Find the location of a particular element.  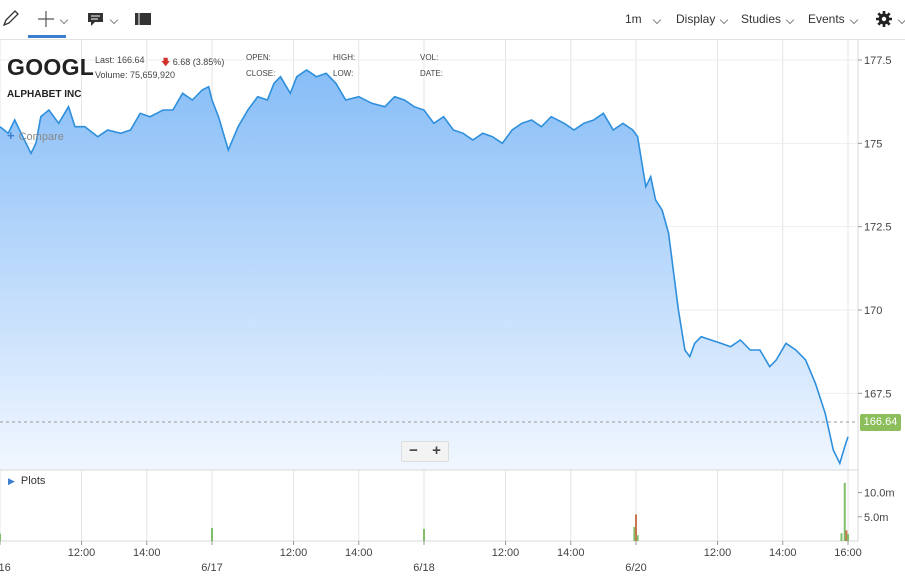

crosshair-tool is located at coordinates (53, 19).